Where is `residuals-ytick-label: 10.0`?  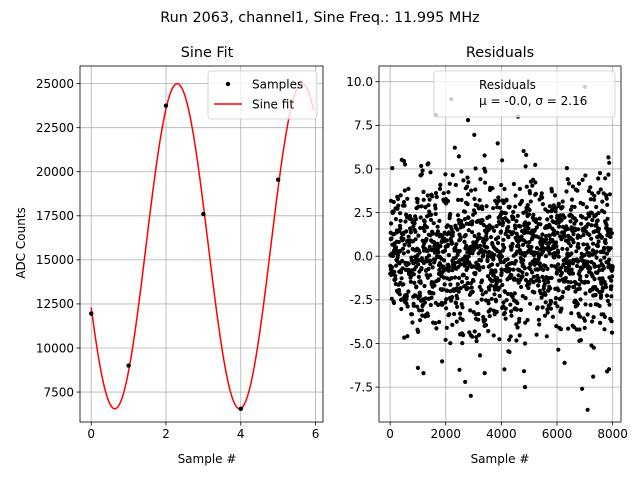
residuals-ytick-label: 10.0 is located at coordinates (359, 82).